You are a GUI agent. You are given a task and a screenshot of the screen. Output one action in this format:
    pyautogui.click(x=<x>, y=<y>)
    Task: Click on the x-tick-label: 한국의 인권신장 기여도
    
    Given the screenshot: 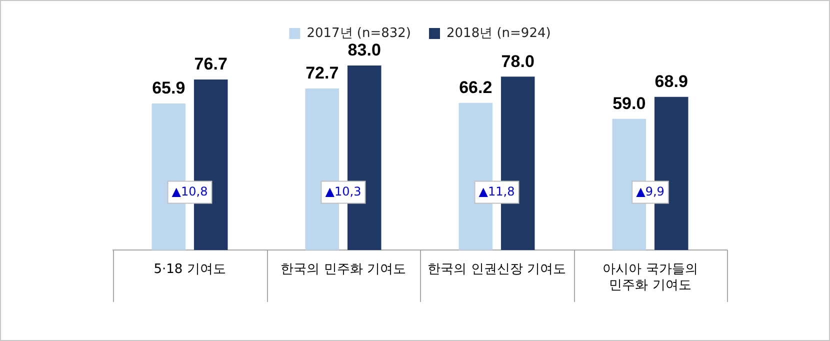 What is the action you would take?
    pyautogui.click(x=497, y=270)
    